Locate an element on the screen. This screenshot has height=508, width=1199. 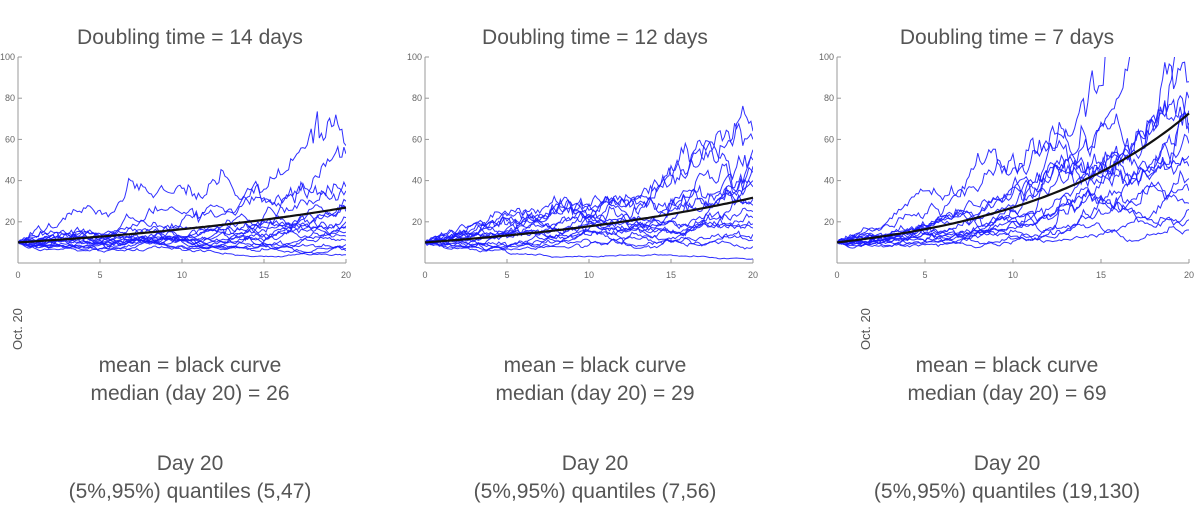
stats-block: mean = black curve median (day 20) = 26 is located at coordinates (190, 380).